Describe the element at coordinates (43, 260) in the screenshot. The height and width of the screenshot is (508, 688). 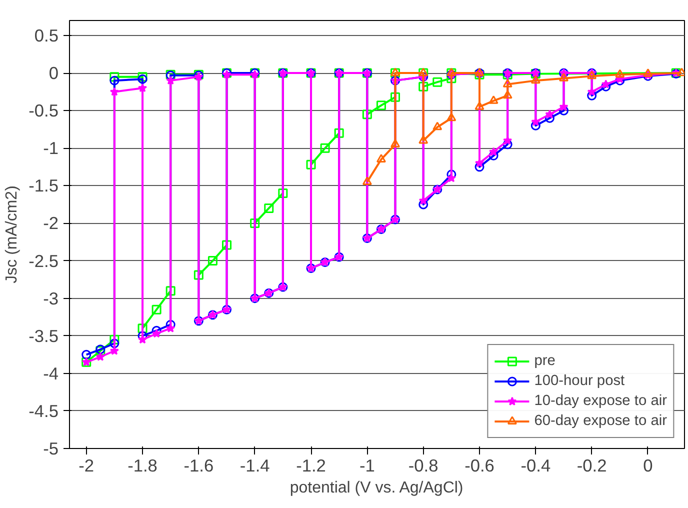
I see `y-tick-label: -2.5` at that location.